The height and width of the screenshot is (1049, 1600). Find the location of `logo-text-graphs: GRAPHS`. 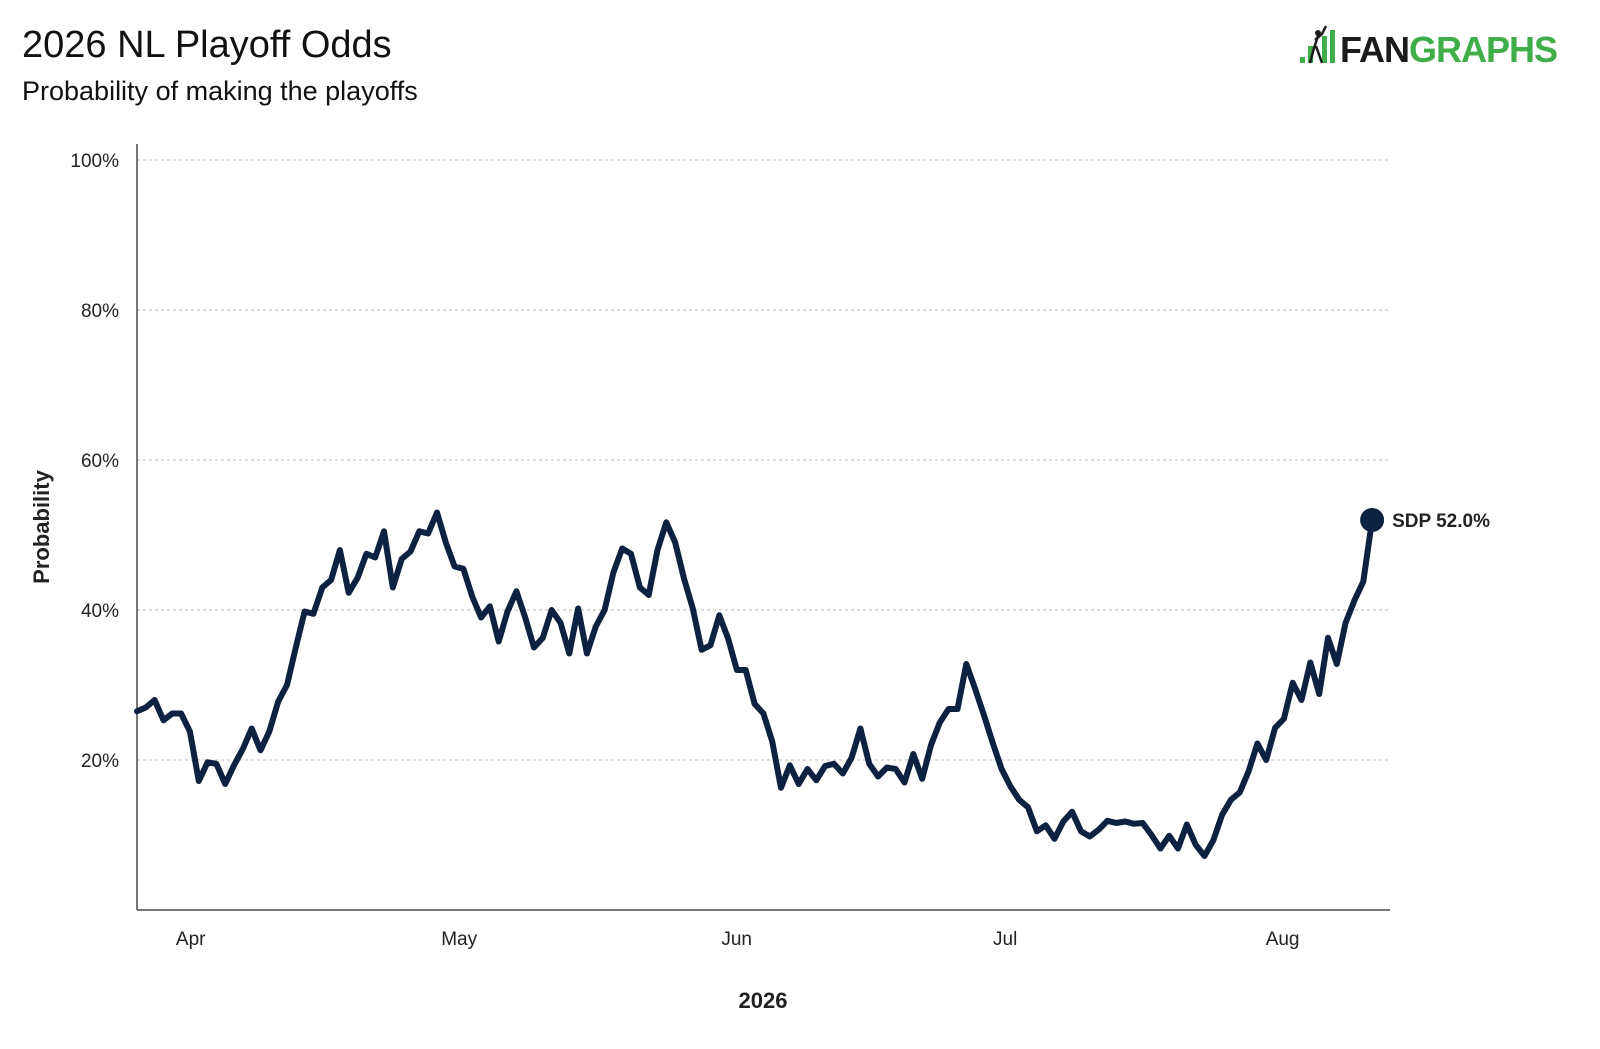

logo-text-graphs: GRAPHS is located at coordinates (1483, 49).